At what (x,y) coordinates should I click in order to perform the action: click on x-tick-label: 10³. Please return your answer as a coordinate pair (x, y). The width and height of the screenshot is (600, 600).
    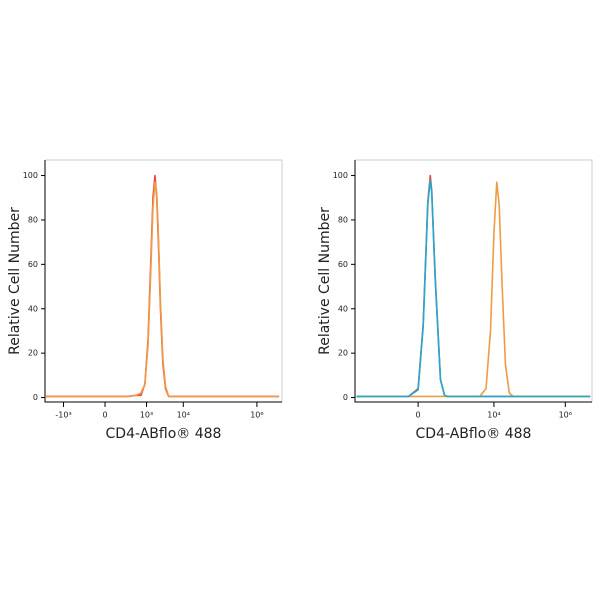
    Looking at the image, I should click on (146, 415).